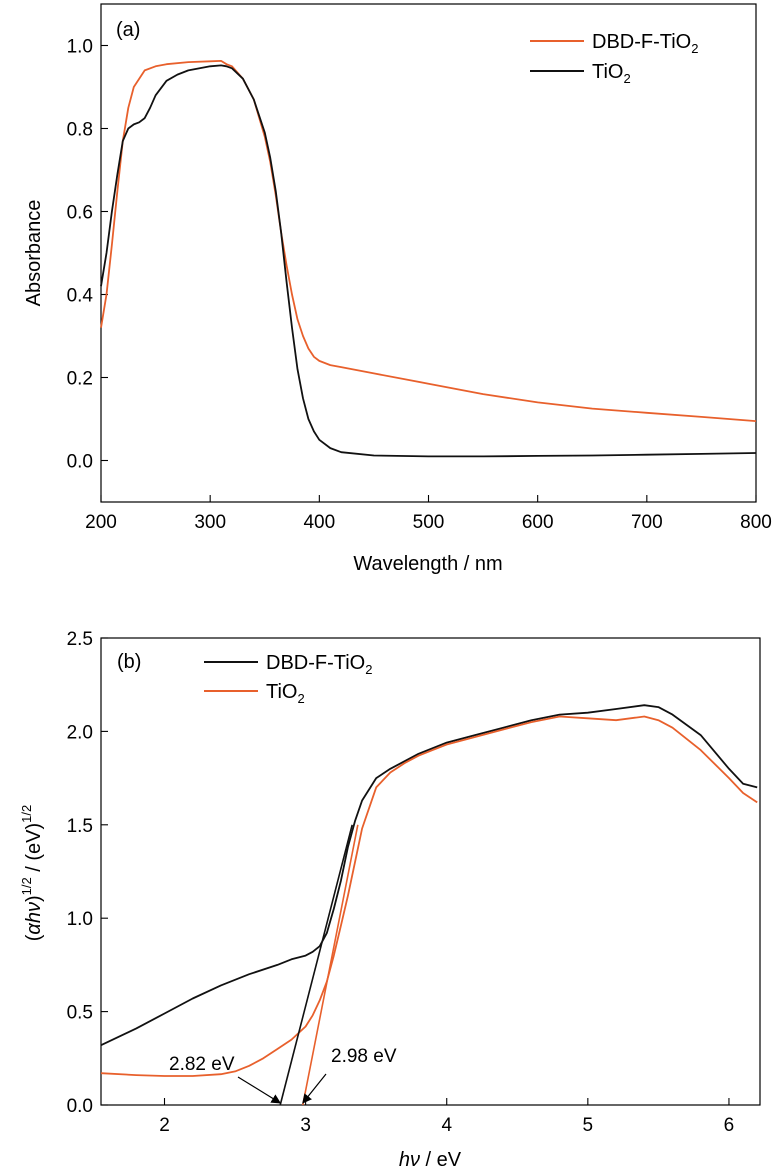 This screenshot has height=1173, width=784. What do you see at coordinates (80, 379) in the screenshot?
I see `chart-a-y-tick-label: 0.2` at bounding box center [80, 379].